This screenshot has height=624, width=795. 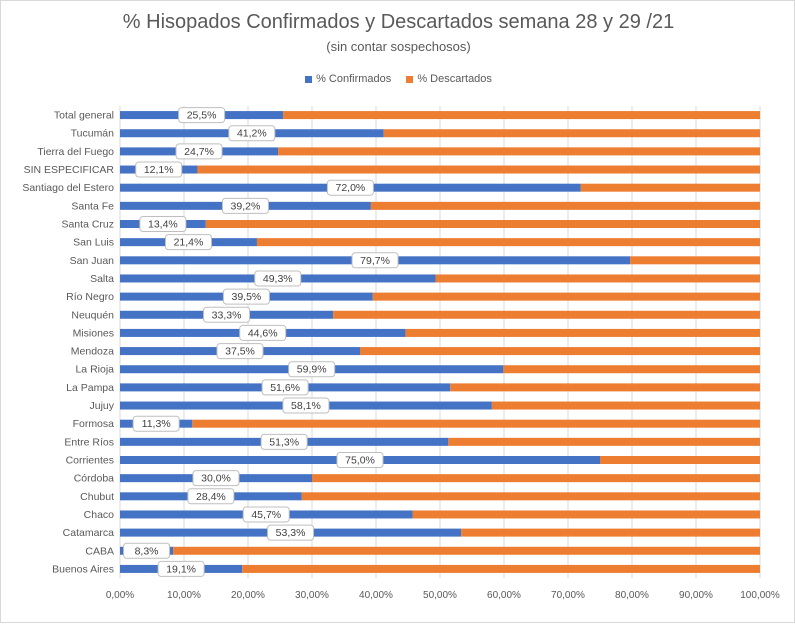 I want to click on data-label: 13,4%, so click(x=163, y=225).